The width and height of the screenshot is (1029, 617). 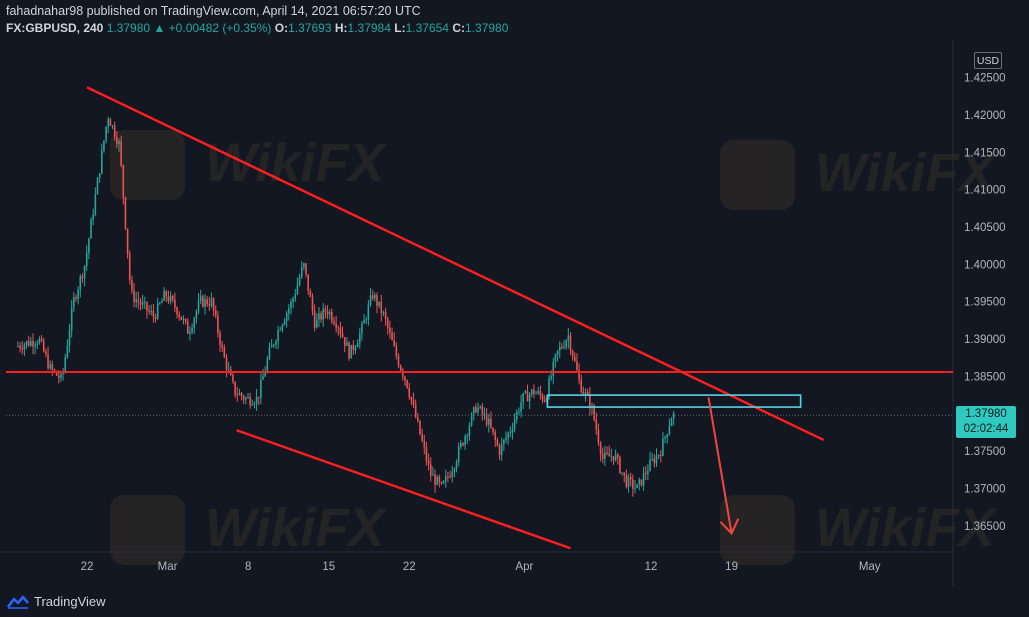 I want to click on watermark-logo-icon, so click(x=757, y=175).